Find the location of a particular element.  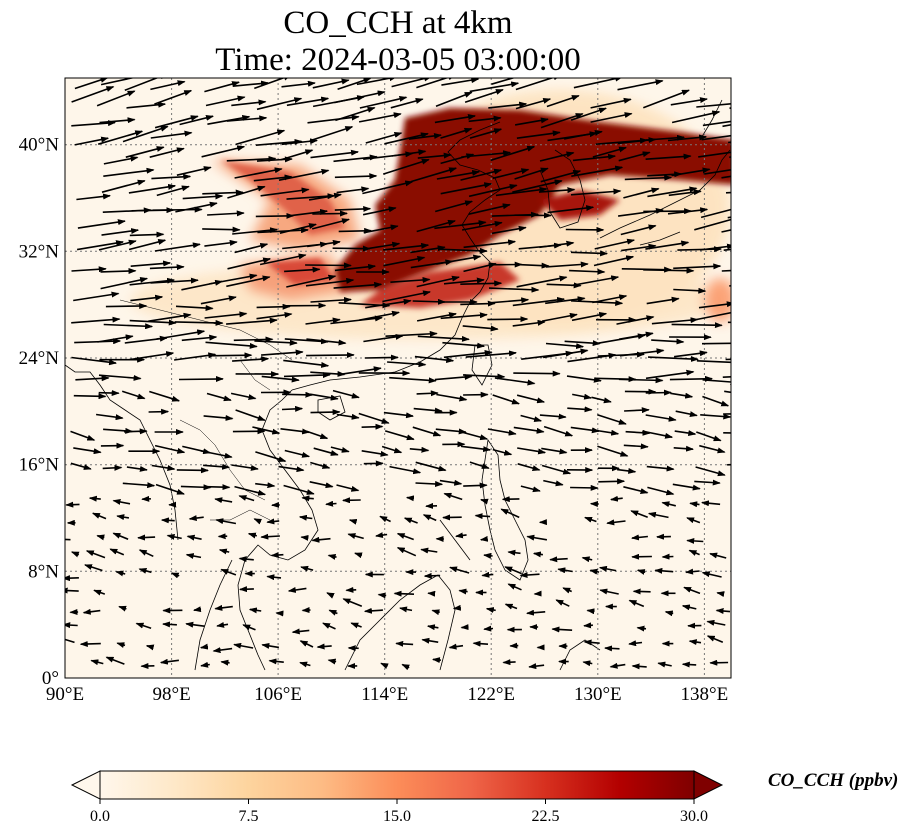

x-tick-label: 138°E is located at coordinates (705, 694).